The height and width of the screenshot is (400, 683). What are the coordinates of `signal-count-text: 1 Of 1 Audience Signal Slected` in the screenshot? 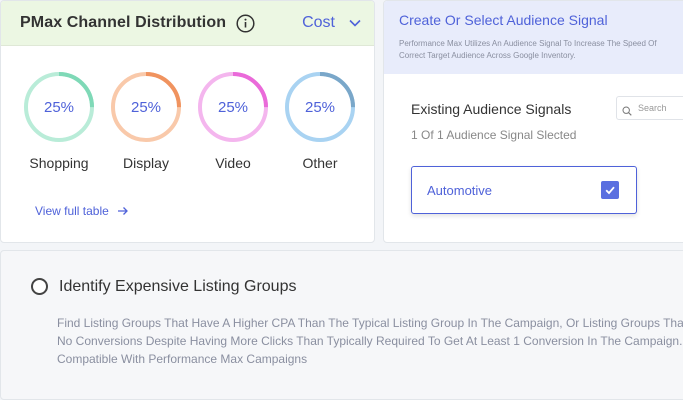 It's located at (494, 135).